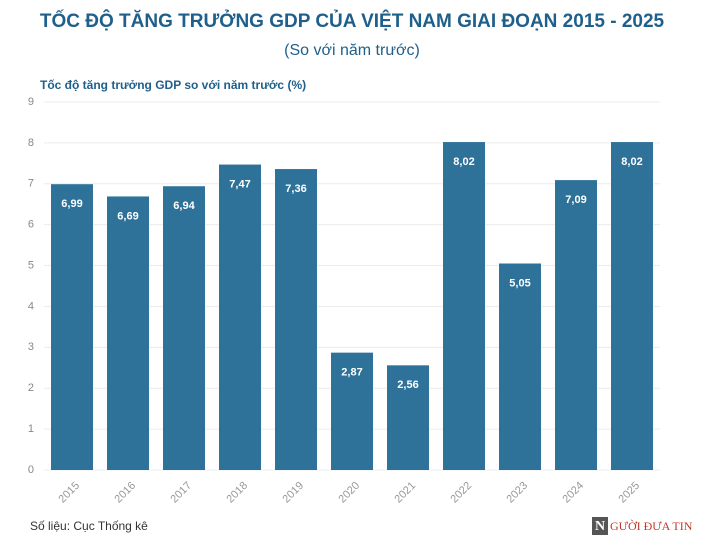 Image resolution: width=704 pixels, height=559 pixels. What do you see at coordinates (125, 493) in the screenshot?
I see `x-tick-label: 2016` at bounding box center [125, 493].